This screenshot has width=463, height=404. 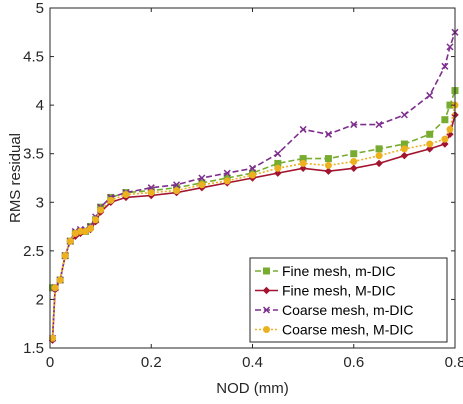 What do you see at coordinates (50, 362) in the screenshot?
I see `x-tick-label: 0` at bounding box center [50, 362].